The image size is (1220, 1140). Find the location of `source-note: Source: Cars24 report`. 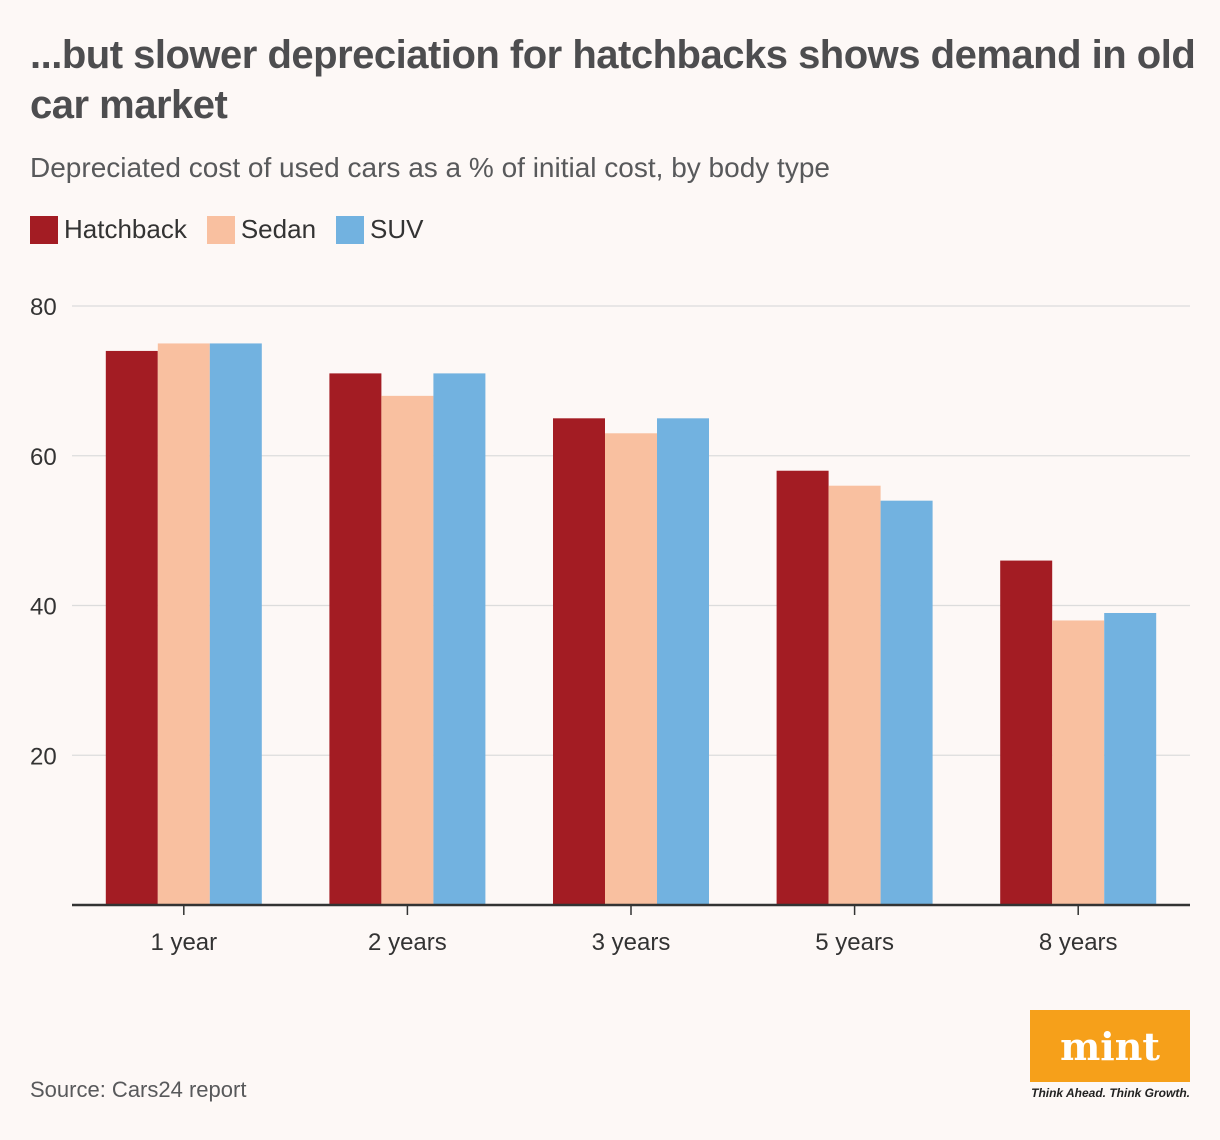

source-note: Source: Cars24 report is located at coordinates (138, 1089).